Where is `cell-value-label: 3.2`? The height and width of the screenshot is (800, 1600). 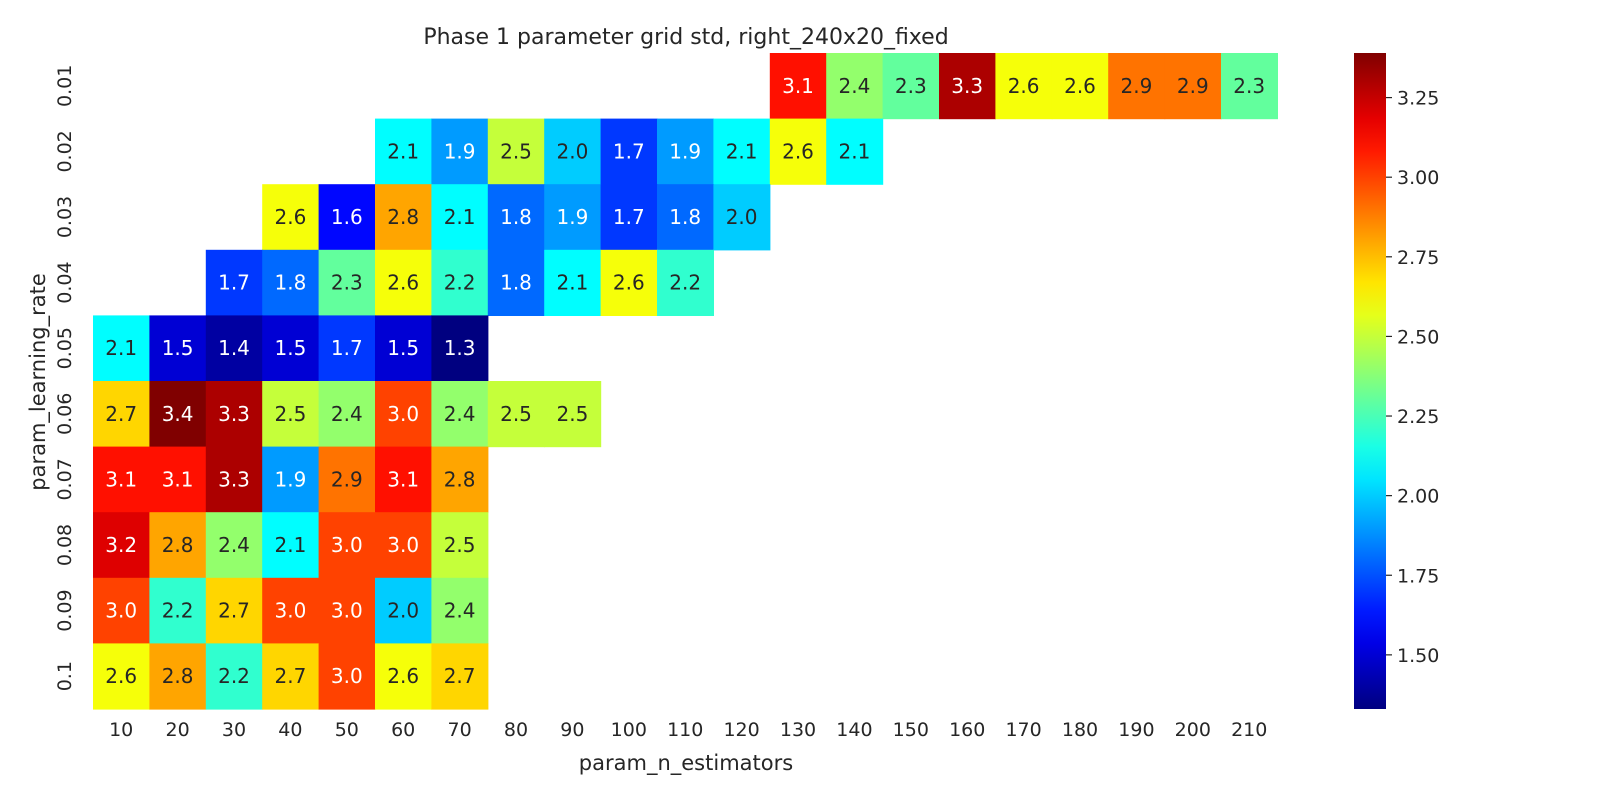
cell-value-label: 3.2 is located at coordinates (121, 545).